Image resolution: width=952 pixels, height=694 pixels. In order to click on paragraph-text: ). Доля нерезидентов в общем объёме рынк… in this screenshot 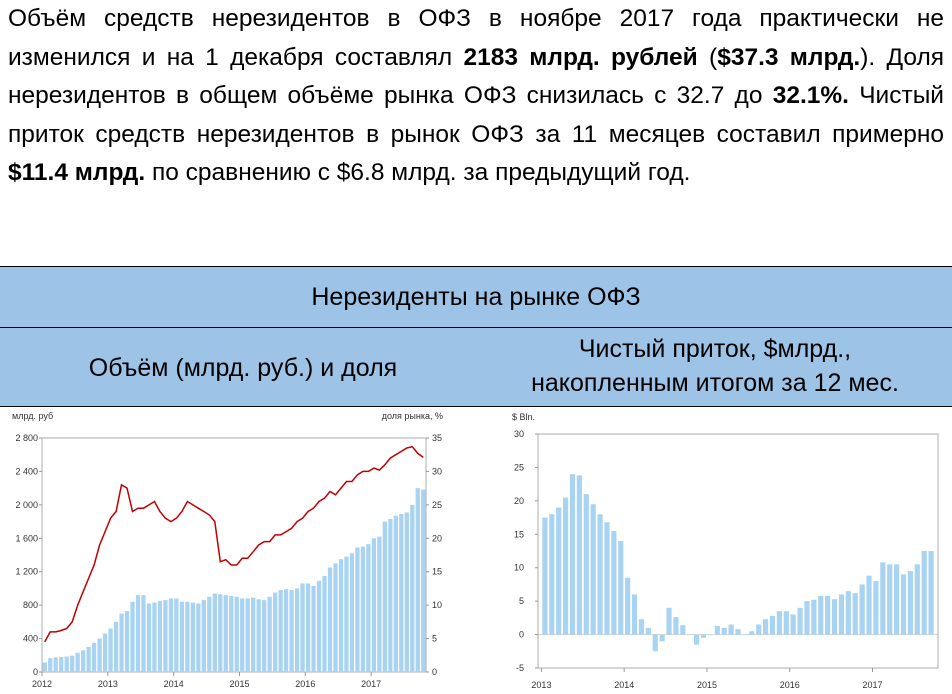, I will do `click(476, 76)`.